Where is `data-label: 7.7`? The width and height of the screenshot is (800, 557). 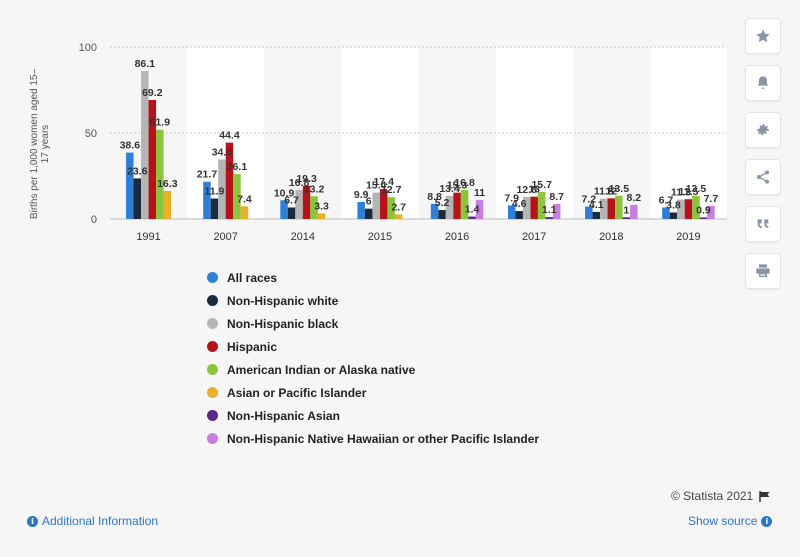
data-label: 7.7 is located at coordinates (711, 199).